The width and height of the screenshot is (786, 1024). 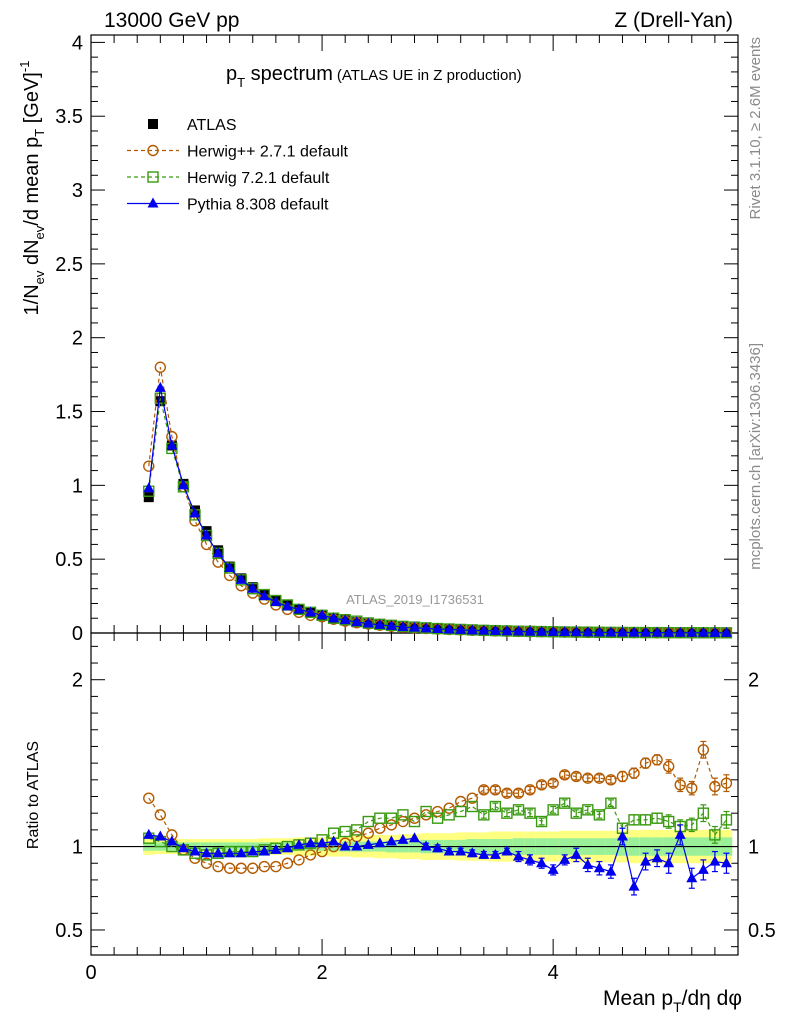 I want to click on main-ytick-label: 0.5, so click(x=69, y=560).